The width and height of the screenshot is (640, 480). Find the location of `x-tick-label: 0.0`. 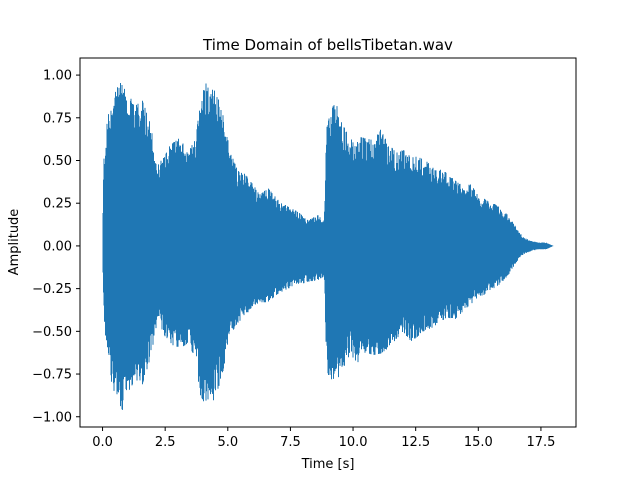

x-tick-label: 0.0 is located at coordinates (102, 442).